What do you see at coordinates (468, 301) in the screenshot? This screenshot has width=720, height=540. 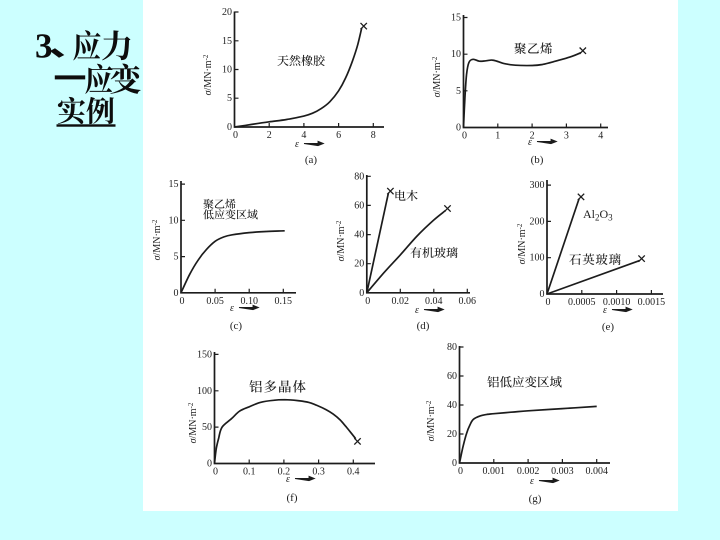 I see `svg-text: 0.06` at bounding box center [468, 301].